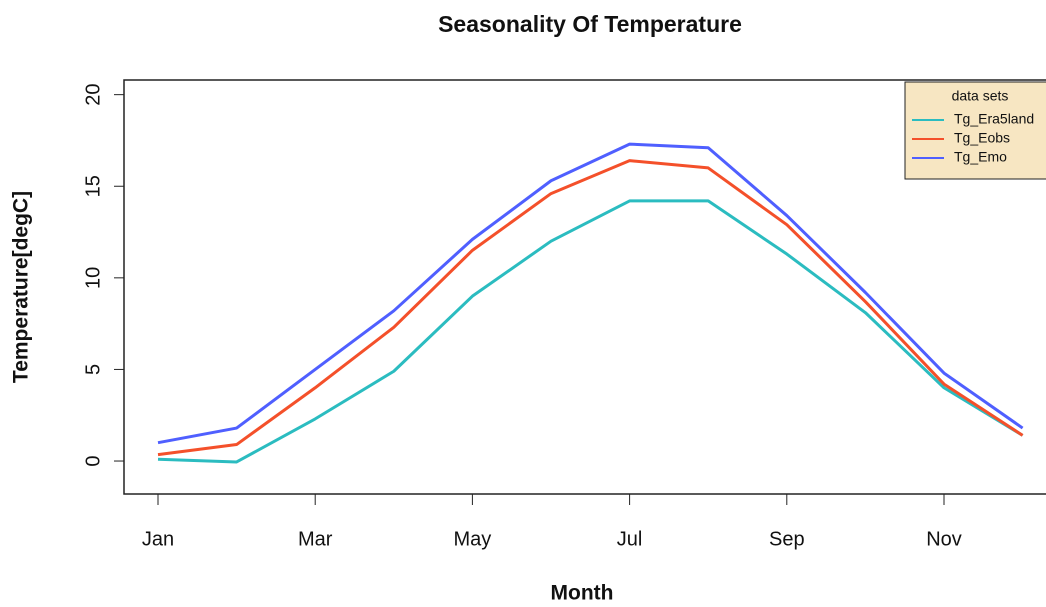 Image resolution: width=1046 pixels, height=607 pixels. I want to click on chart-title: Seasonality Of Temperature, so click(590, 24).